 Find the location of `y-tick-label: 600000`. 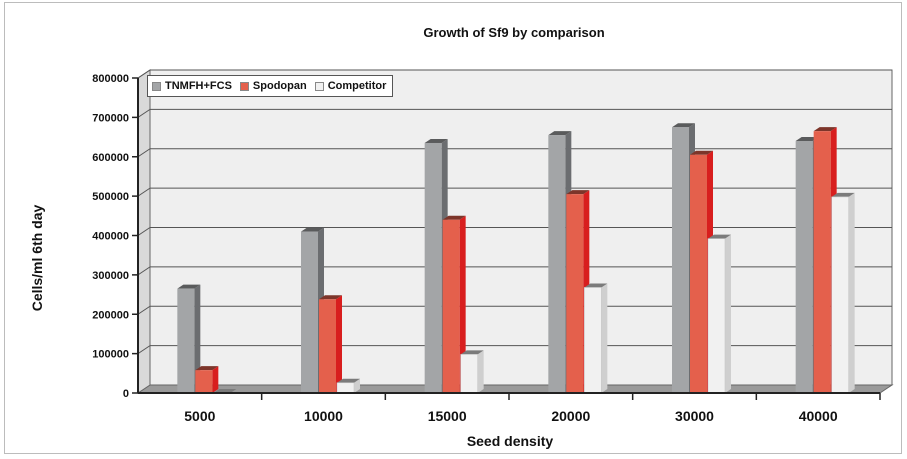

y-tick-label: 600000 is located at coordinates (110, 158).